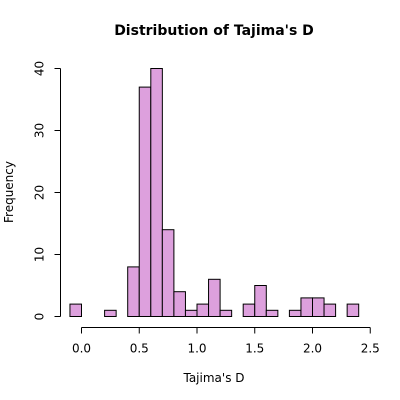 The width and height of the screenshot is (400, 400). I want to click on y-axis: 0 10 20 30 40, so click(47, 190).